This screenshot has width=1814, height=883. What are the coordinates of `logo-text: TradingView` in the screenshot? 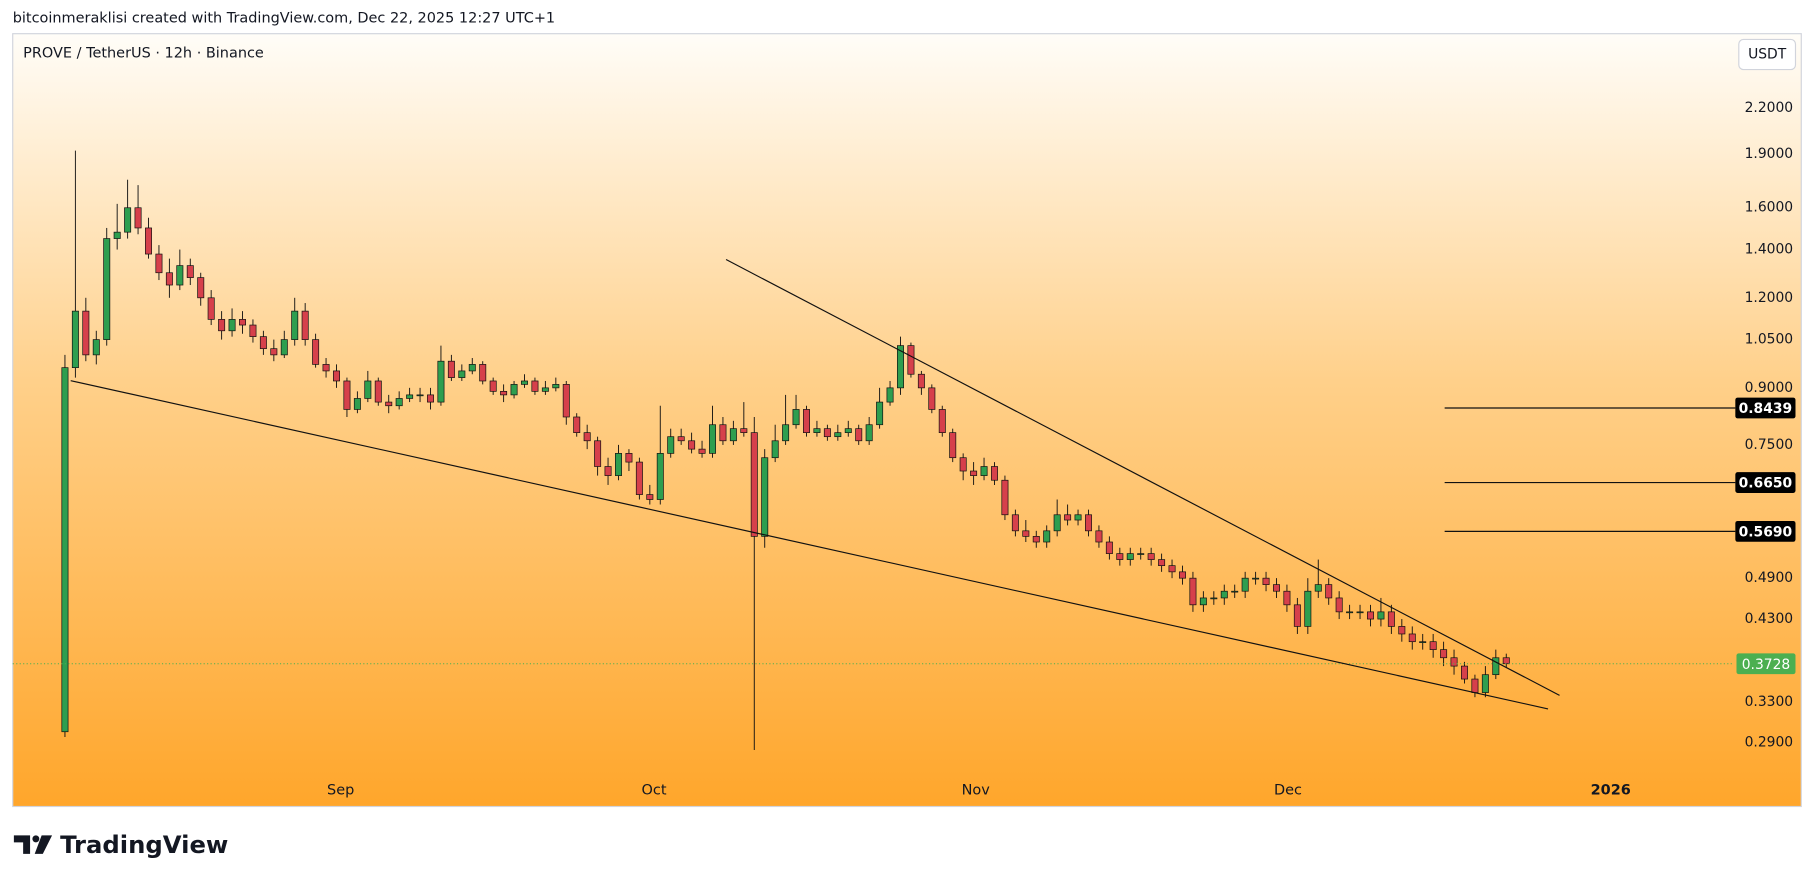 It's located at (144, 844).